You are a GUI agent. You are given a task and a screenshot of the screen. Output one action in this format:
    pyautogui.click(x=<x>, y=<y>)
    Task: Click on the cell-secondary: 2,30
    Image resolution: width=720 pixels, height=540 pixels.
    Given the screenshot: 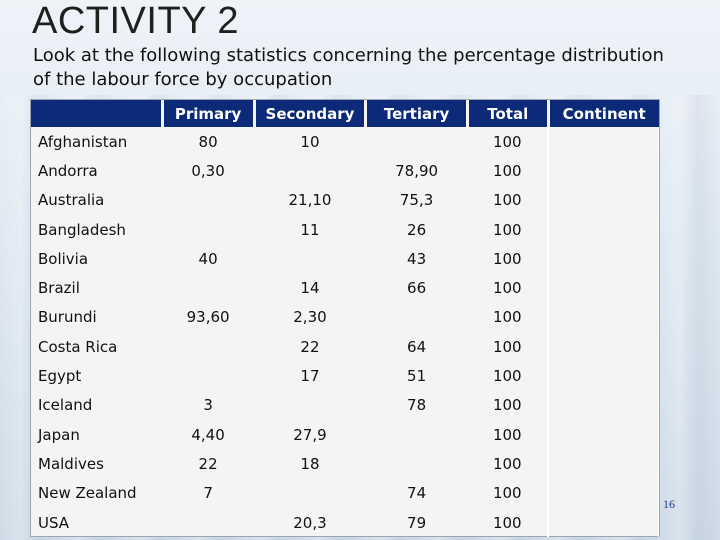 What is the action you would take?
    pyautogui.click(x=310, y=317)
    